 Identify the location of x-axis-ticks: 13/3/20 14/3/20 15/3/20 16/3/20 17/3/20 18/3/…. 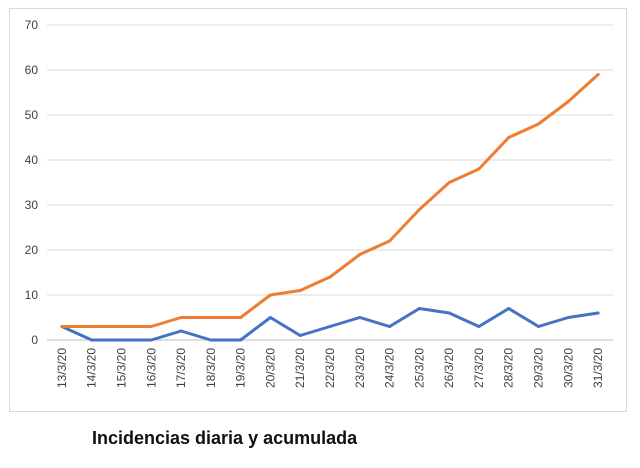
(330, 368).